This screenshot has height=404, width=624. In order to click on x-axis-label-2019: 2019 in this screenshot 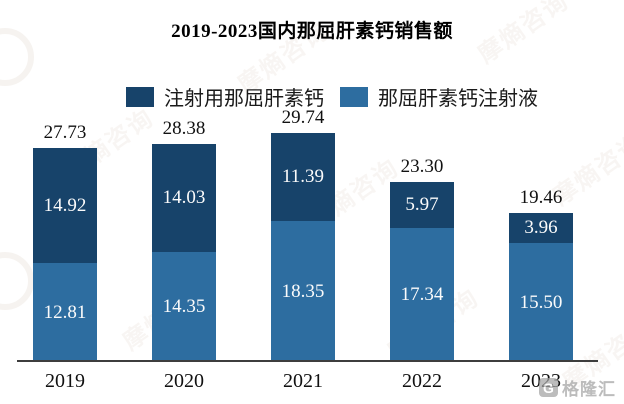, I will do `click(65, 381)`.